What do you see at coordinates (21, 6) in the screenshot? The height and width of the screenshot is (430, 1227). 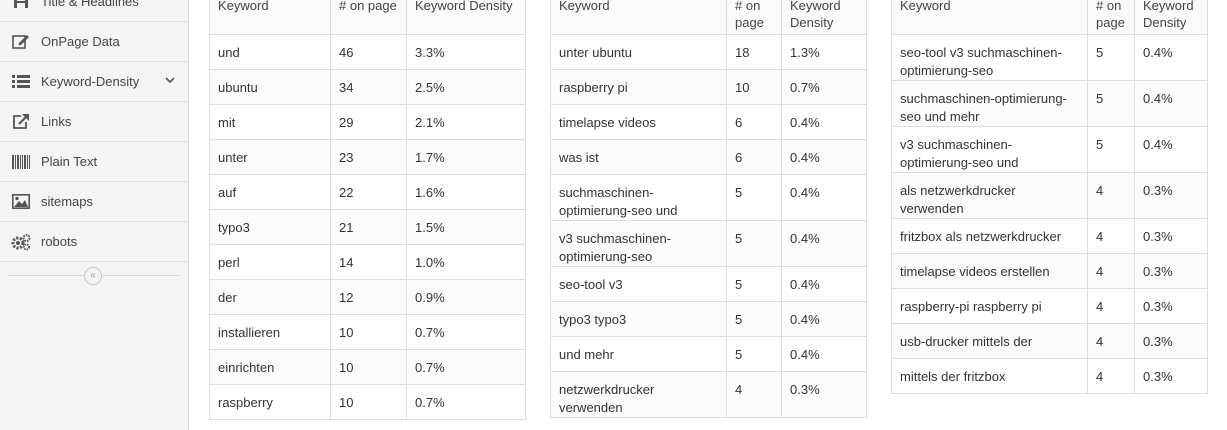 I see `heading-icon` at bounding box center [21, 6].